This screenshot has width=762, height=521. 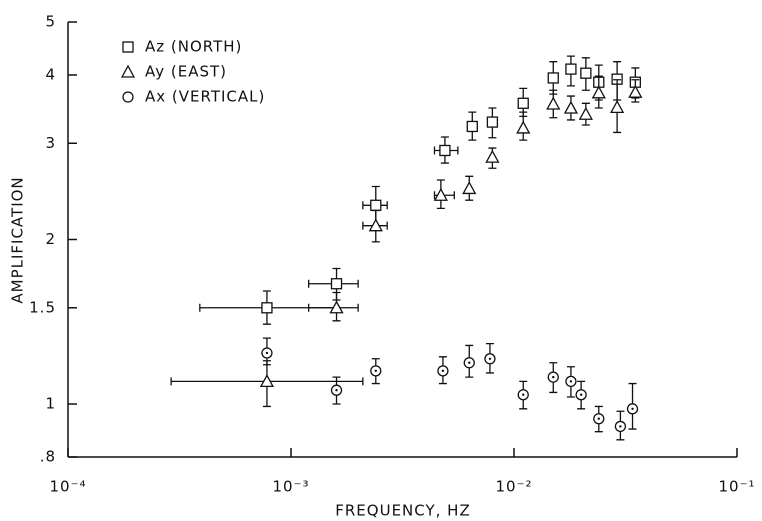 I want to click on x-tick-label: 10⁻¹, so click(x=736, y=487).